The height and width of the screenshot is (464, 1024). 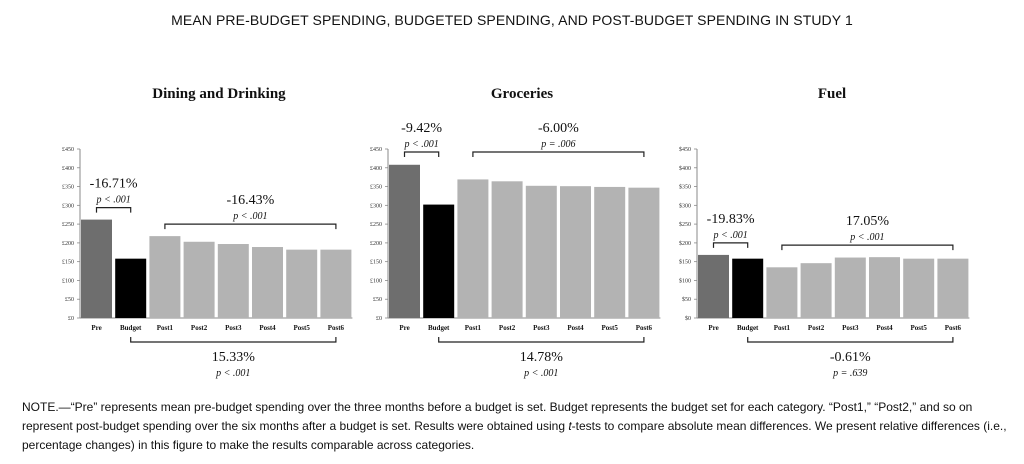 I want to click on chart2-bar-post2, so click(x=507, y=249).